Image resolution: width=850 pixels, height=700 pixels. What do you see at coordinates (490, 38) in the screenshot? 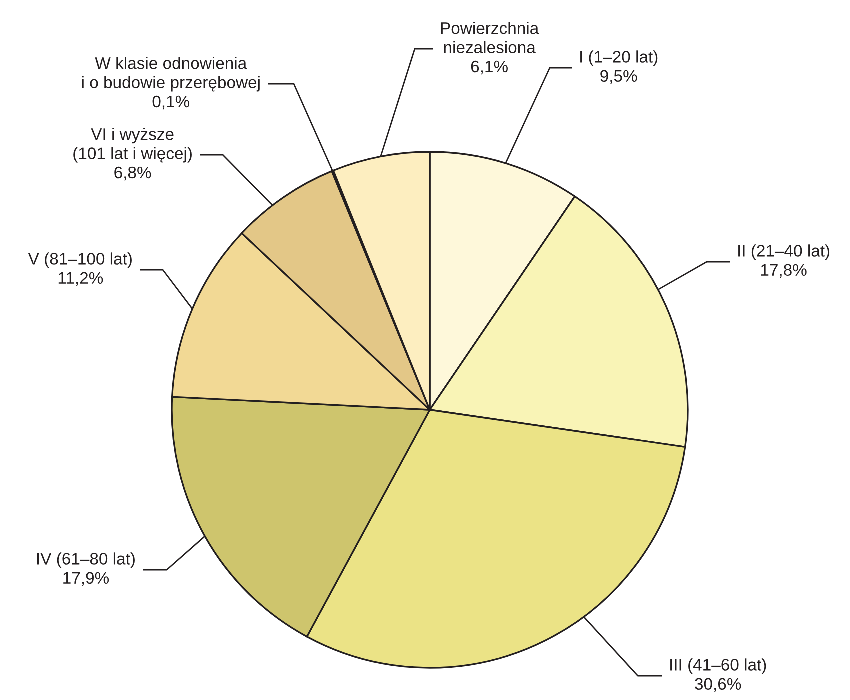
I see `slice-label: Powierzchnia niezalesiona` at bounding box center [490, 38].